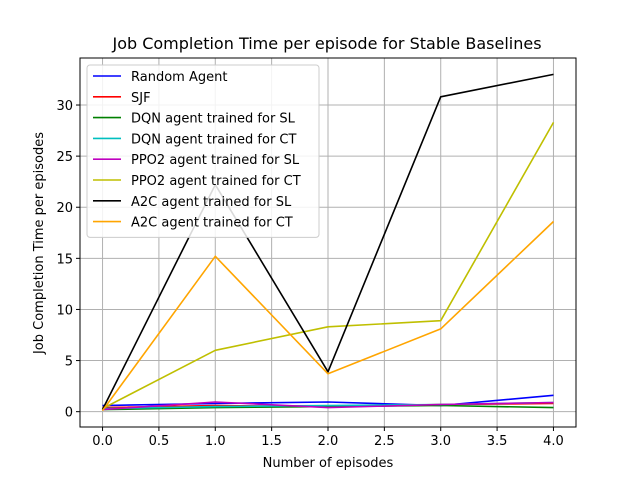  I want to click on legend-label: DQN agent trained for CT, so click(214, 139).